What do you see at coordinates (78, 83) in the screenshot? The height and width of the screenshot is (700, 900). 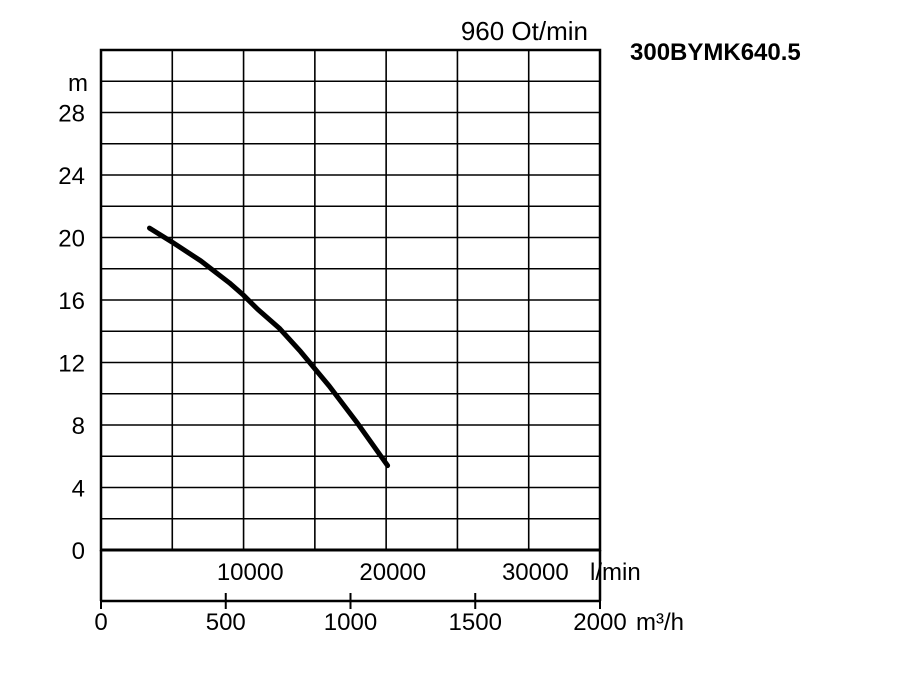 I see `y-axis-unit: m` at bounding box center [78, 83].